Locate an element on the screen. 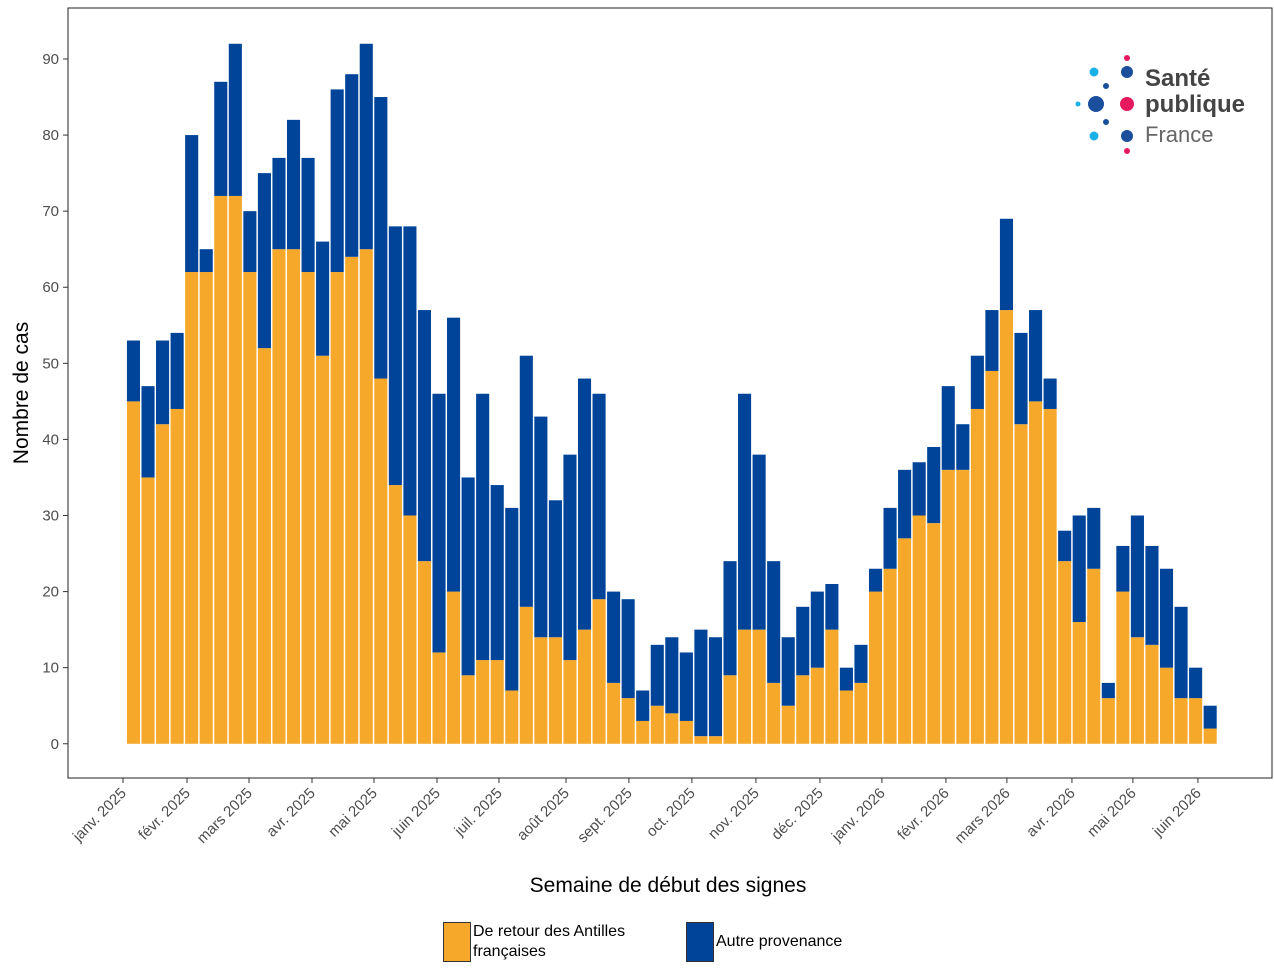 The height and width of the screenshot is (972, 1274). logo-text: France is located at coordinates (1179, 134).